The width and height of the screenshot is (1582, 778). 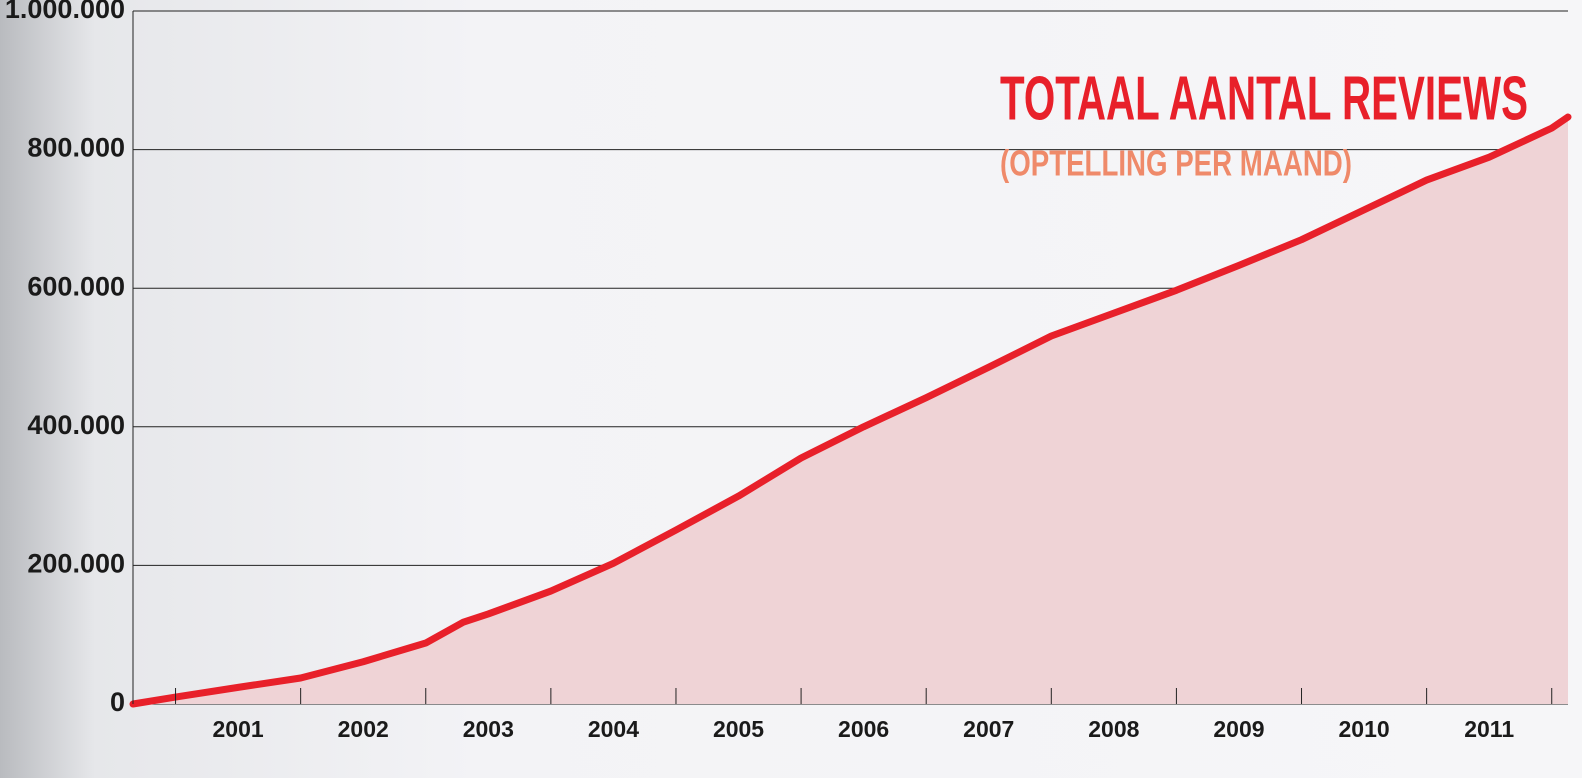 What do you see at coordinates (1113, 729) in the screenshot?
I see `x-tick-label: 2008` at bounding box center [1113, 729].